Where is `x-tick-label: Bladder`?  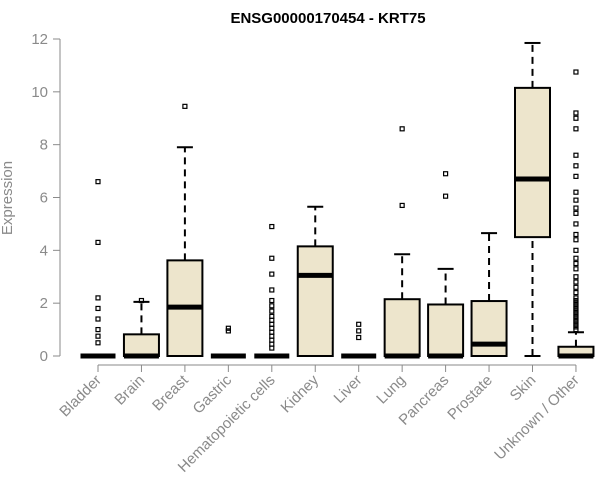
x-tick-label: Bladder is located at coordinates (80, 396).